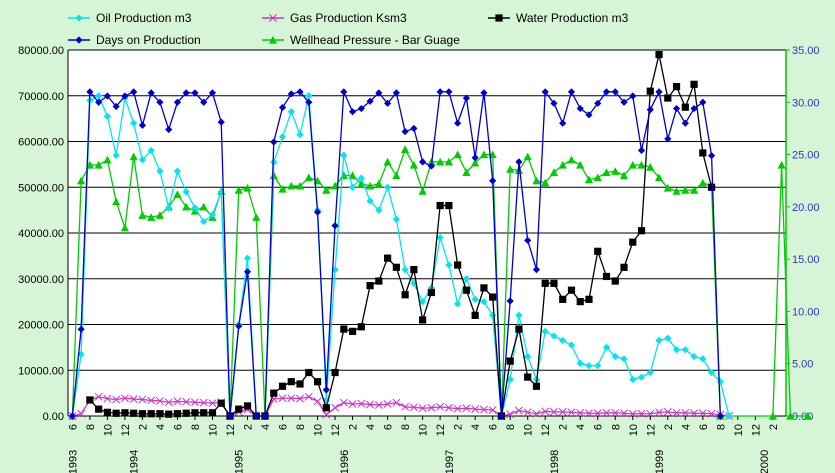  What do you see at coordinates (336, 430) in the screenshot?
I see `x-axis-tick-label: 12` at bounding box center [336, 430].